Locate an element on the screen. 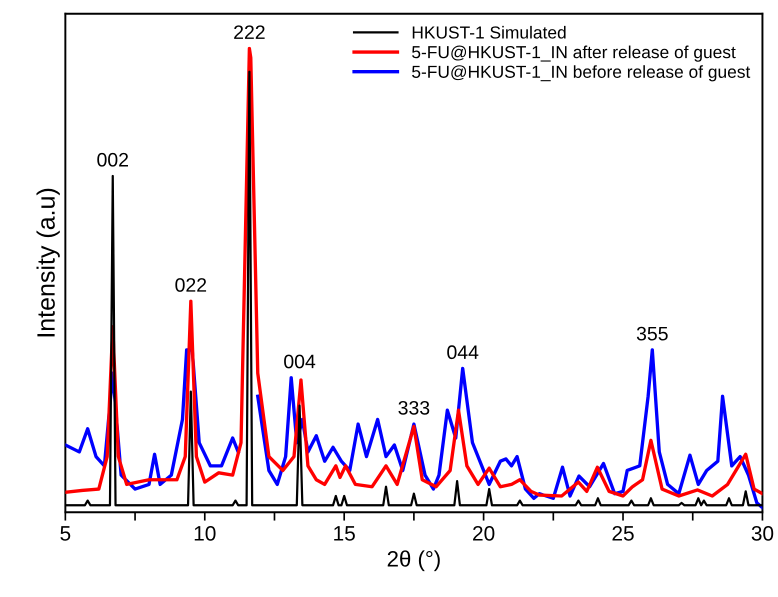  legend-label: HKUST-1 Simulated is located at coordinates (489, 32).